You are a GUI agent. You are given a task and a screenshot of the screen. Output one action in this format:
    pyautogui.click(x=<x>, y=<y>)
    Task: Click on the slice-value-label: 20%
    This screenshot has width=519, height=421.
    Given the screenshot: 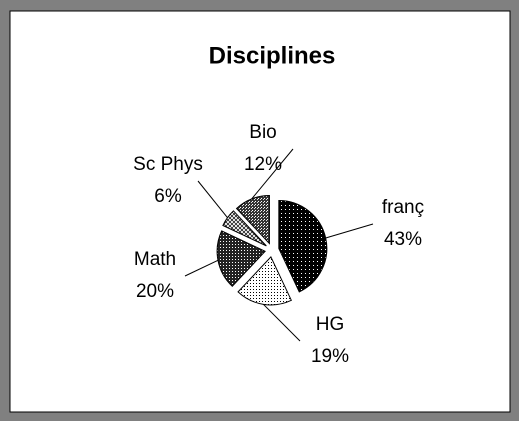 What is the action you would take?
    pyautogui.click(x=155, y=291)
    